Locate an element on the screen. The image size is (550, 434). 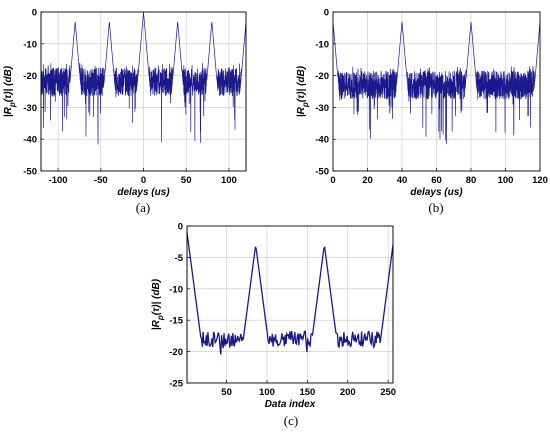
tick-label-y: -25 is located at coordinates (176, 384).